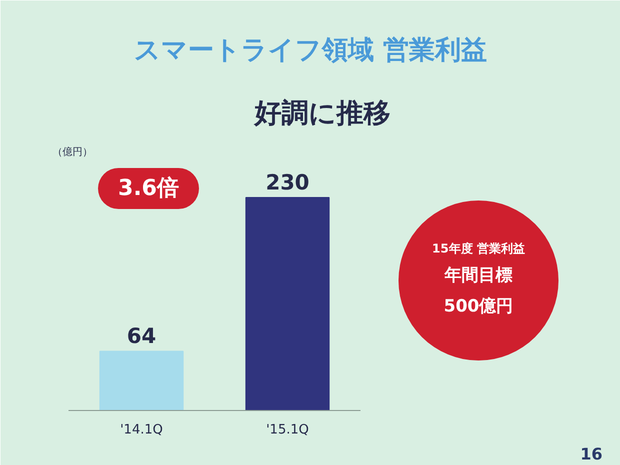  What do you see at coordinates (72, 152) in the screenshot?
I see `y-axis-title: （億円）` at bounding box center [72, 152].